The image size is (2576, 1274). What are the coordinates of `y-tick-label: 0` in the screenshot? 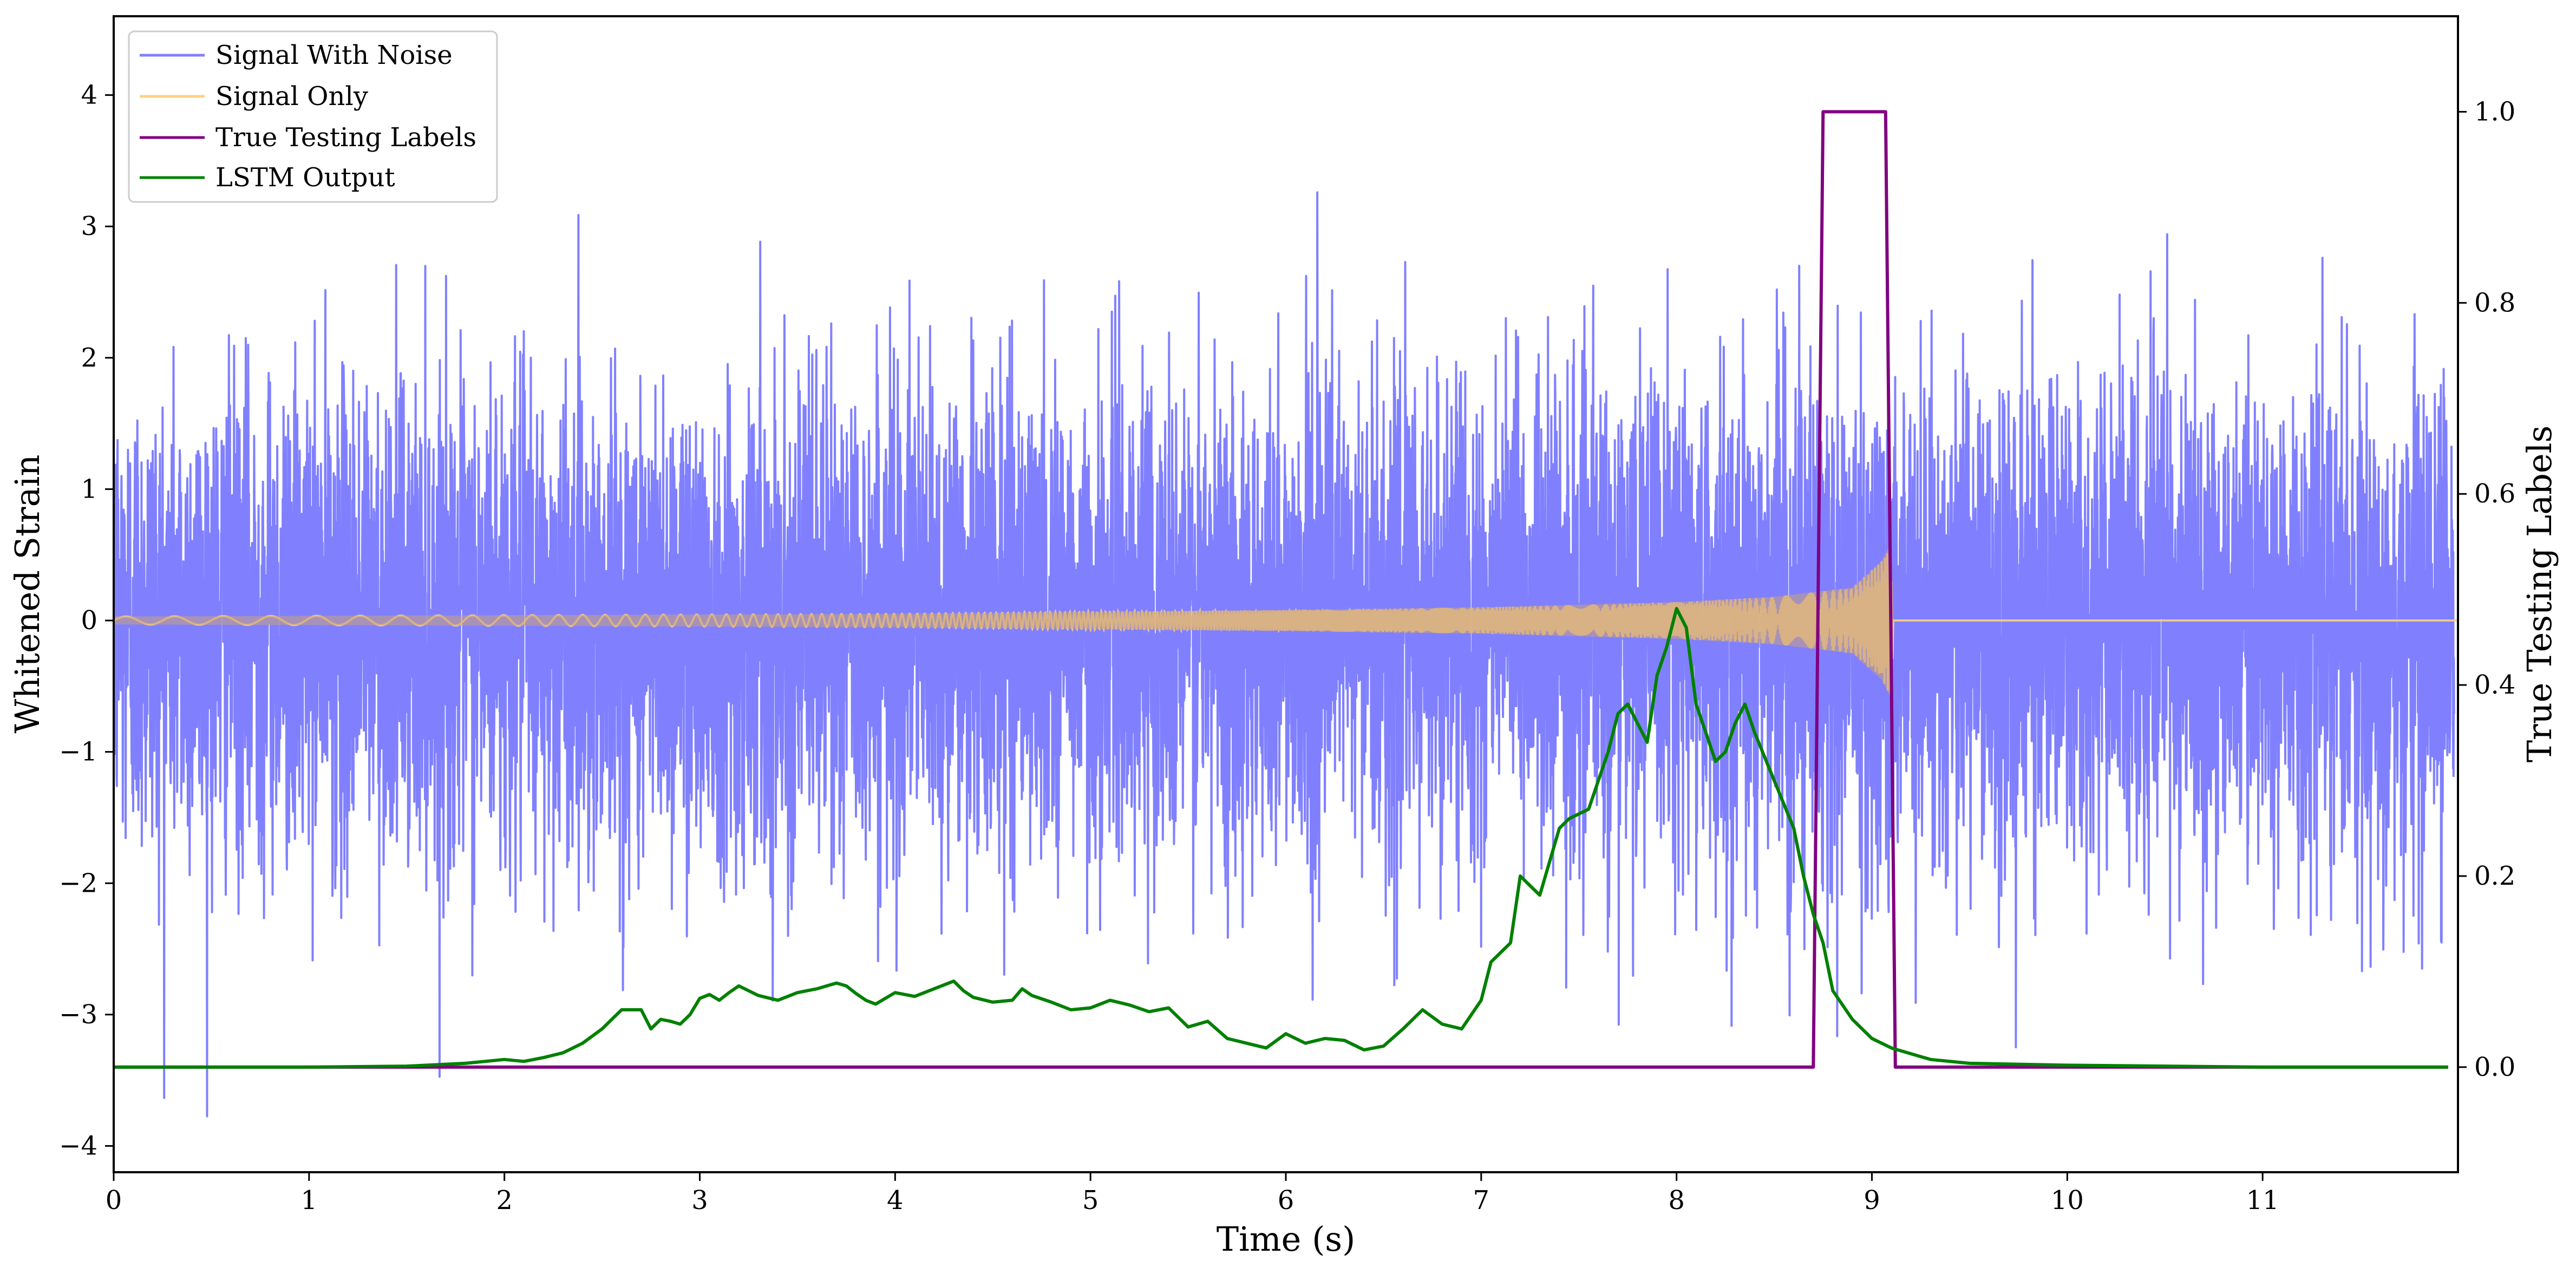 It's located at (89, 620).